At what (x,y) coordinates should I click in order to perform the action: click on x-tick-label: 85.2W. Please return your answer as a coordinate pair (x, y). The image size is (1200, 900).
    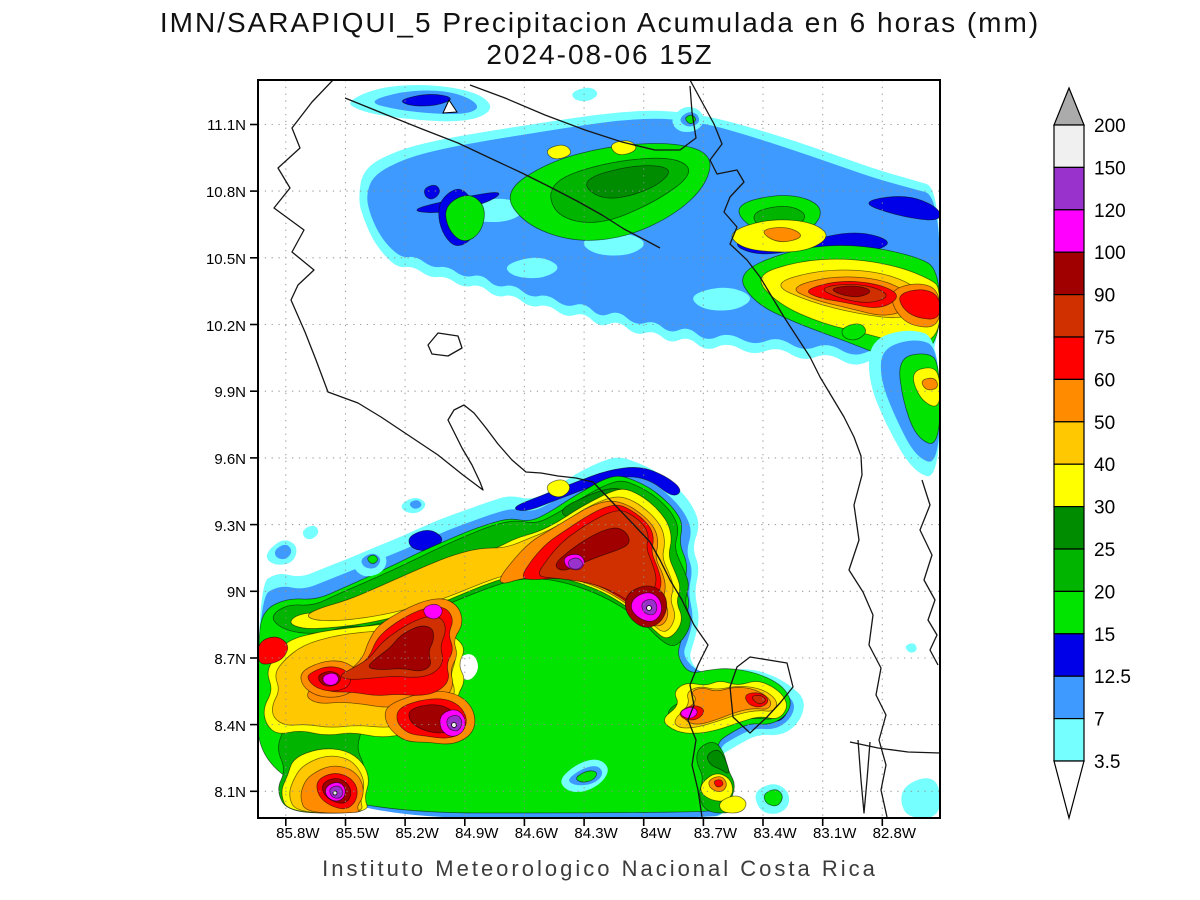
    Looking at the image, I should click on (417, 833).